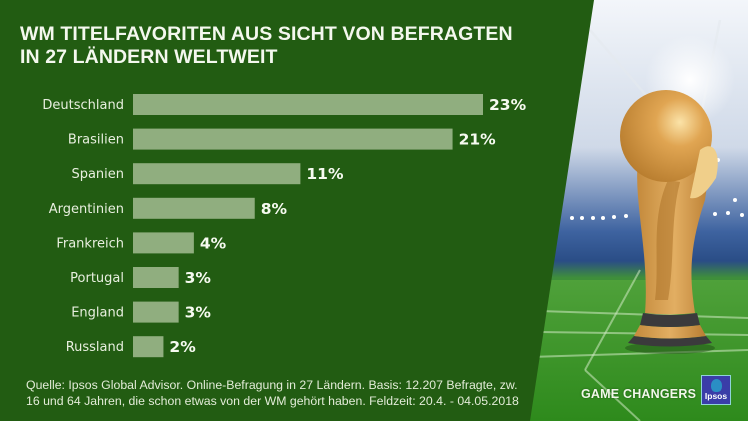  I want to click on bar-row: Frankreich 4%, so click(141, 243).